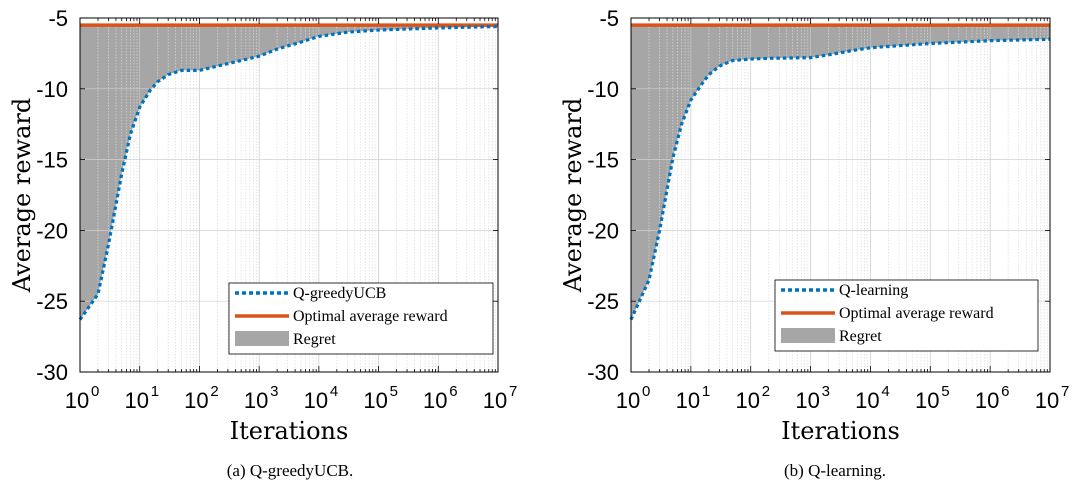 The width and height of the screenshot is (1078, 487). What do you see at coordinates (290, 470) in the screenshot?
I see `figure-caption: (a) Q-greedyUCB.` at bounding box center [290, 470].